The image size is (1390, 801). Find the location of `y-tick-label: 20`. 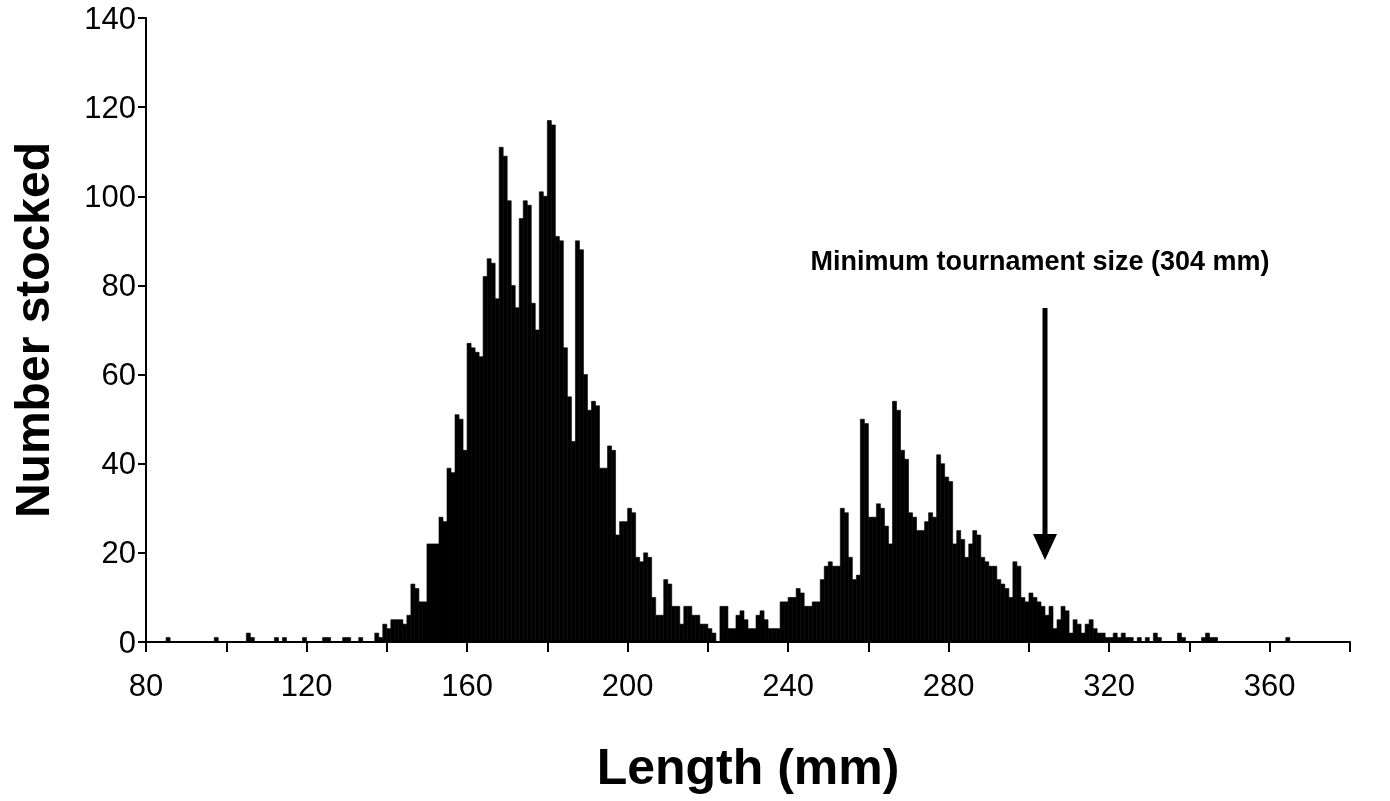

y-tick-label: 20 is located at coordinates (118, 553).